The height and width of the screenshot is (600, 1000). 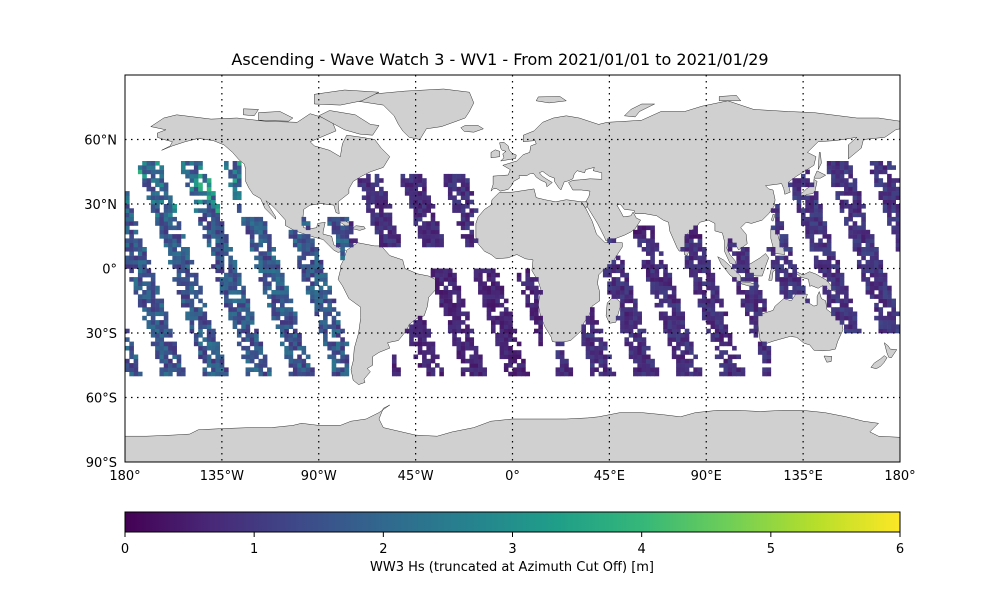 I want to click on landmass-new-zealand-n, so click(x=890, y=350).